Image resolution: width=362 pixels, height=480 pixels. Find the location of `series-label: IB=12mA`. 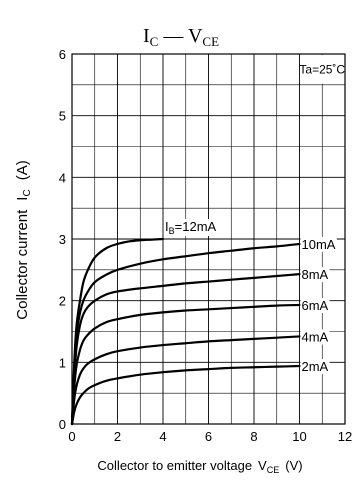

series-label: IB=12mA is located at coordinates (191, 227).